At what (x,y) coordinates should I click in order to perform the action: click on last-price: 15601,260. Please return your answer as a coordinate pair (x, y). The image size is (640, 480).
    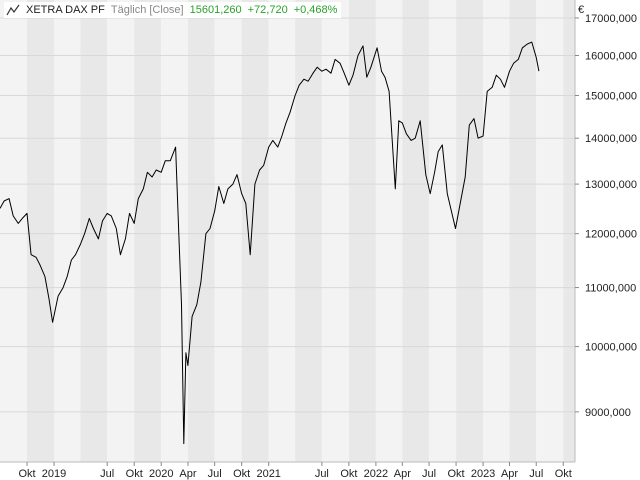
    Looking at the image, I should click on (215, 10).